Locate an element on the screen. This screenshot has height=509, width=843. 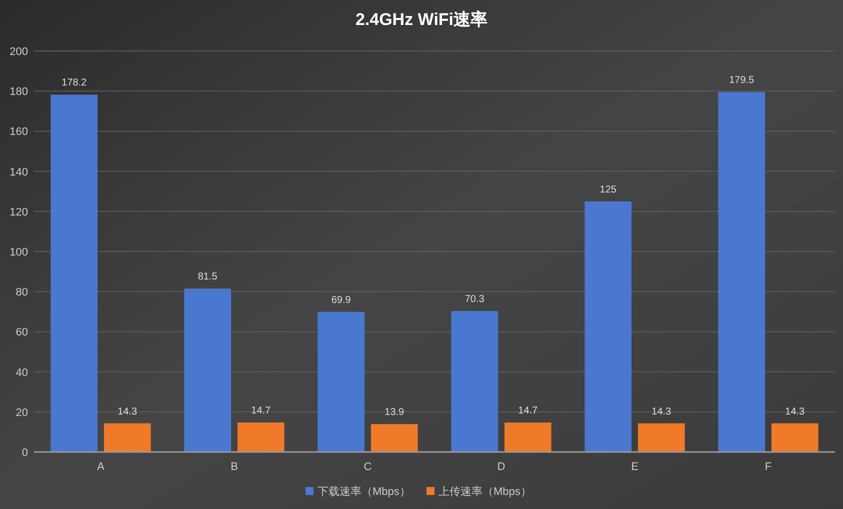
x-tick-label: D is located at coordinates (501, 467).